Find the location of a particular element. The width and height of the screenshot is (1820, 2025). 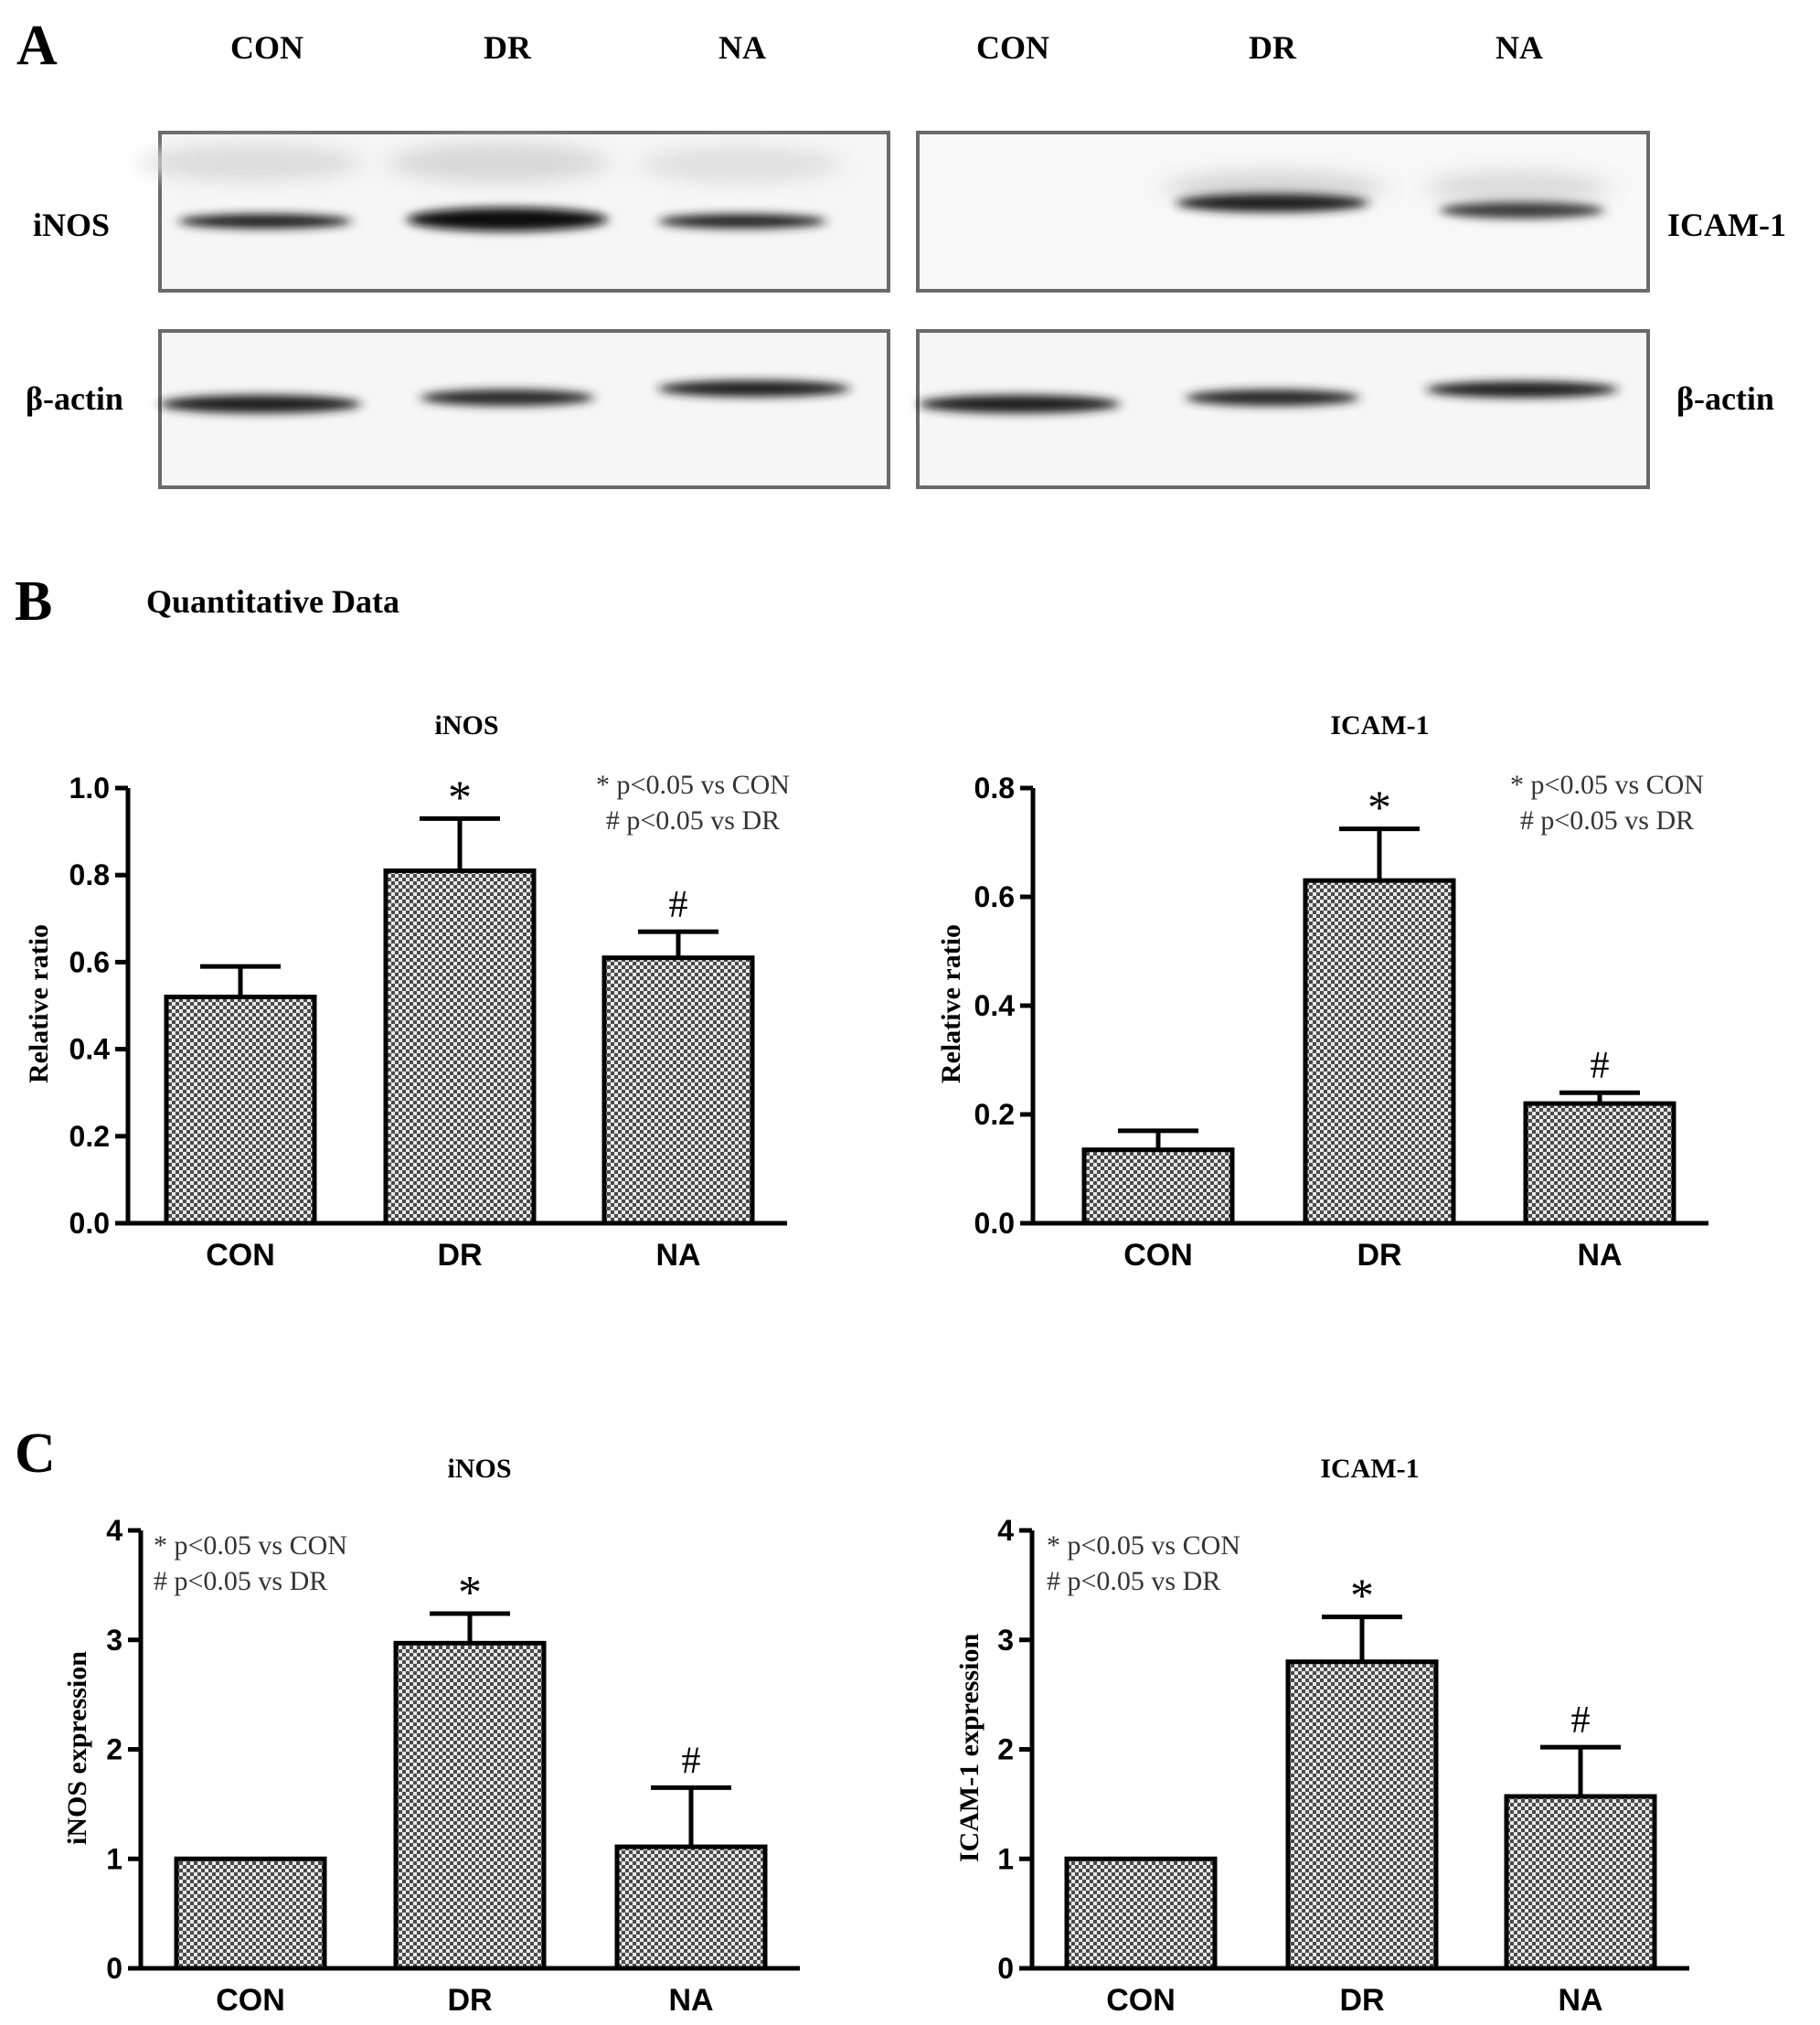

blot-label-icam: ICAM-1 is located at coordinates (1727, 225).